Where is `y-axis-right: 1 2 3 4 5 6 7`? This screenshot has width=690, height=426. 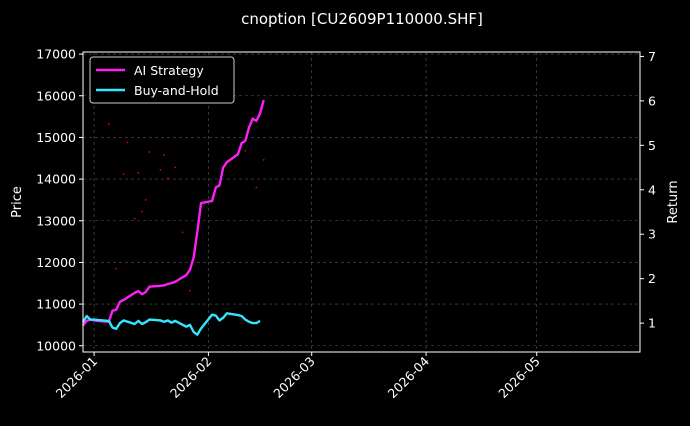
y-axis-right: 1 2 3 4 5 6 7 is located at coordinates (648, 190).